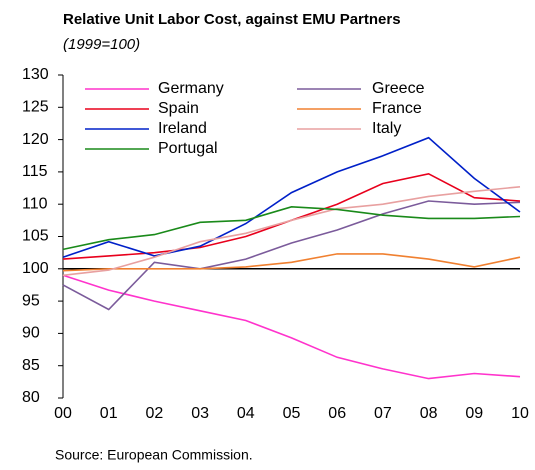 The width and height of the screenshot is (535, 470). Describe the element at coordinates (383, 413) in the screenshot. I see `x-tick-label: 07` at that location.